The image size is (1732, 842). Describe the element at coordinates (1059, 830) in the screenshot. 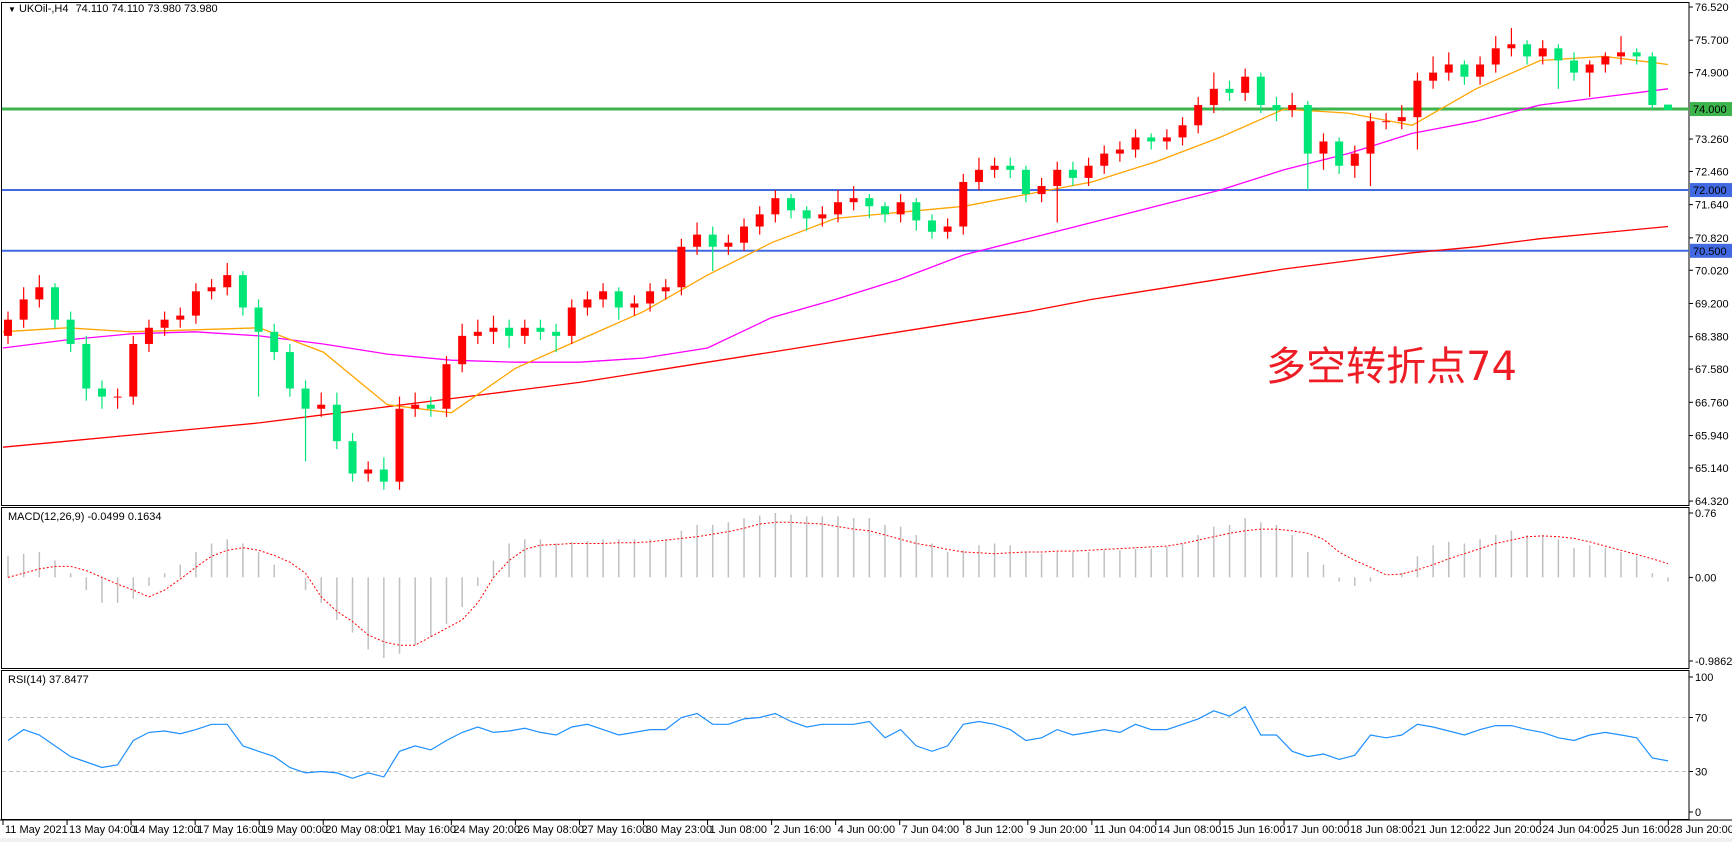

I see `time-tick-label: 9 Jun 20:00` at that location.